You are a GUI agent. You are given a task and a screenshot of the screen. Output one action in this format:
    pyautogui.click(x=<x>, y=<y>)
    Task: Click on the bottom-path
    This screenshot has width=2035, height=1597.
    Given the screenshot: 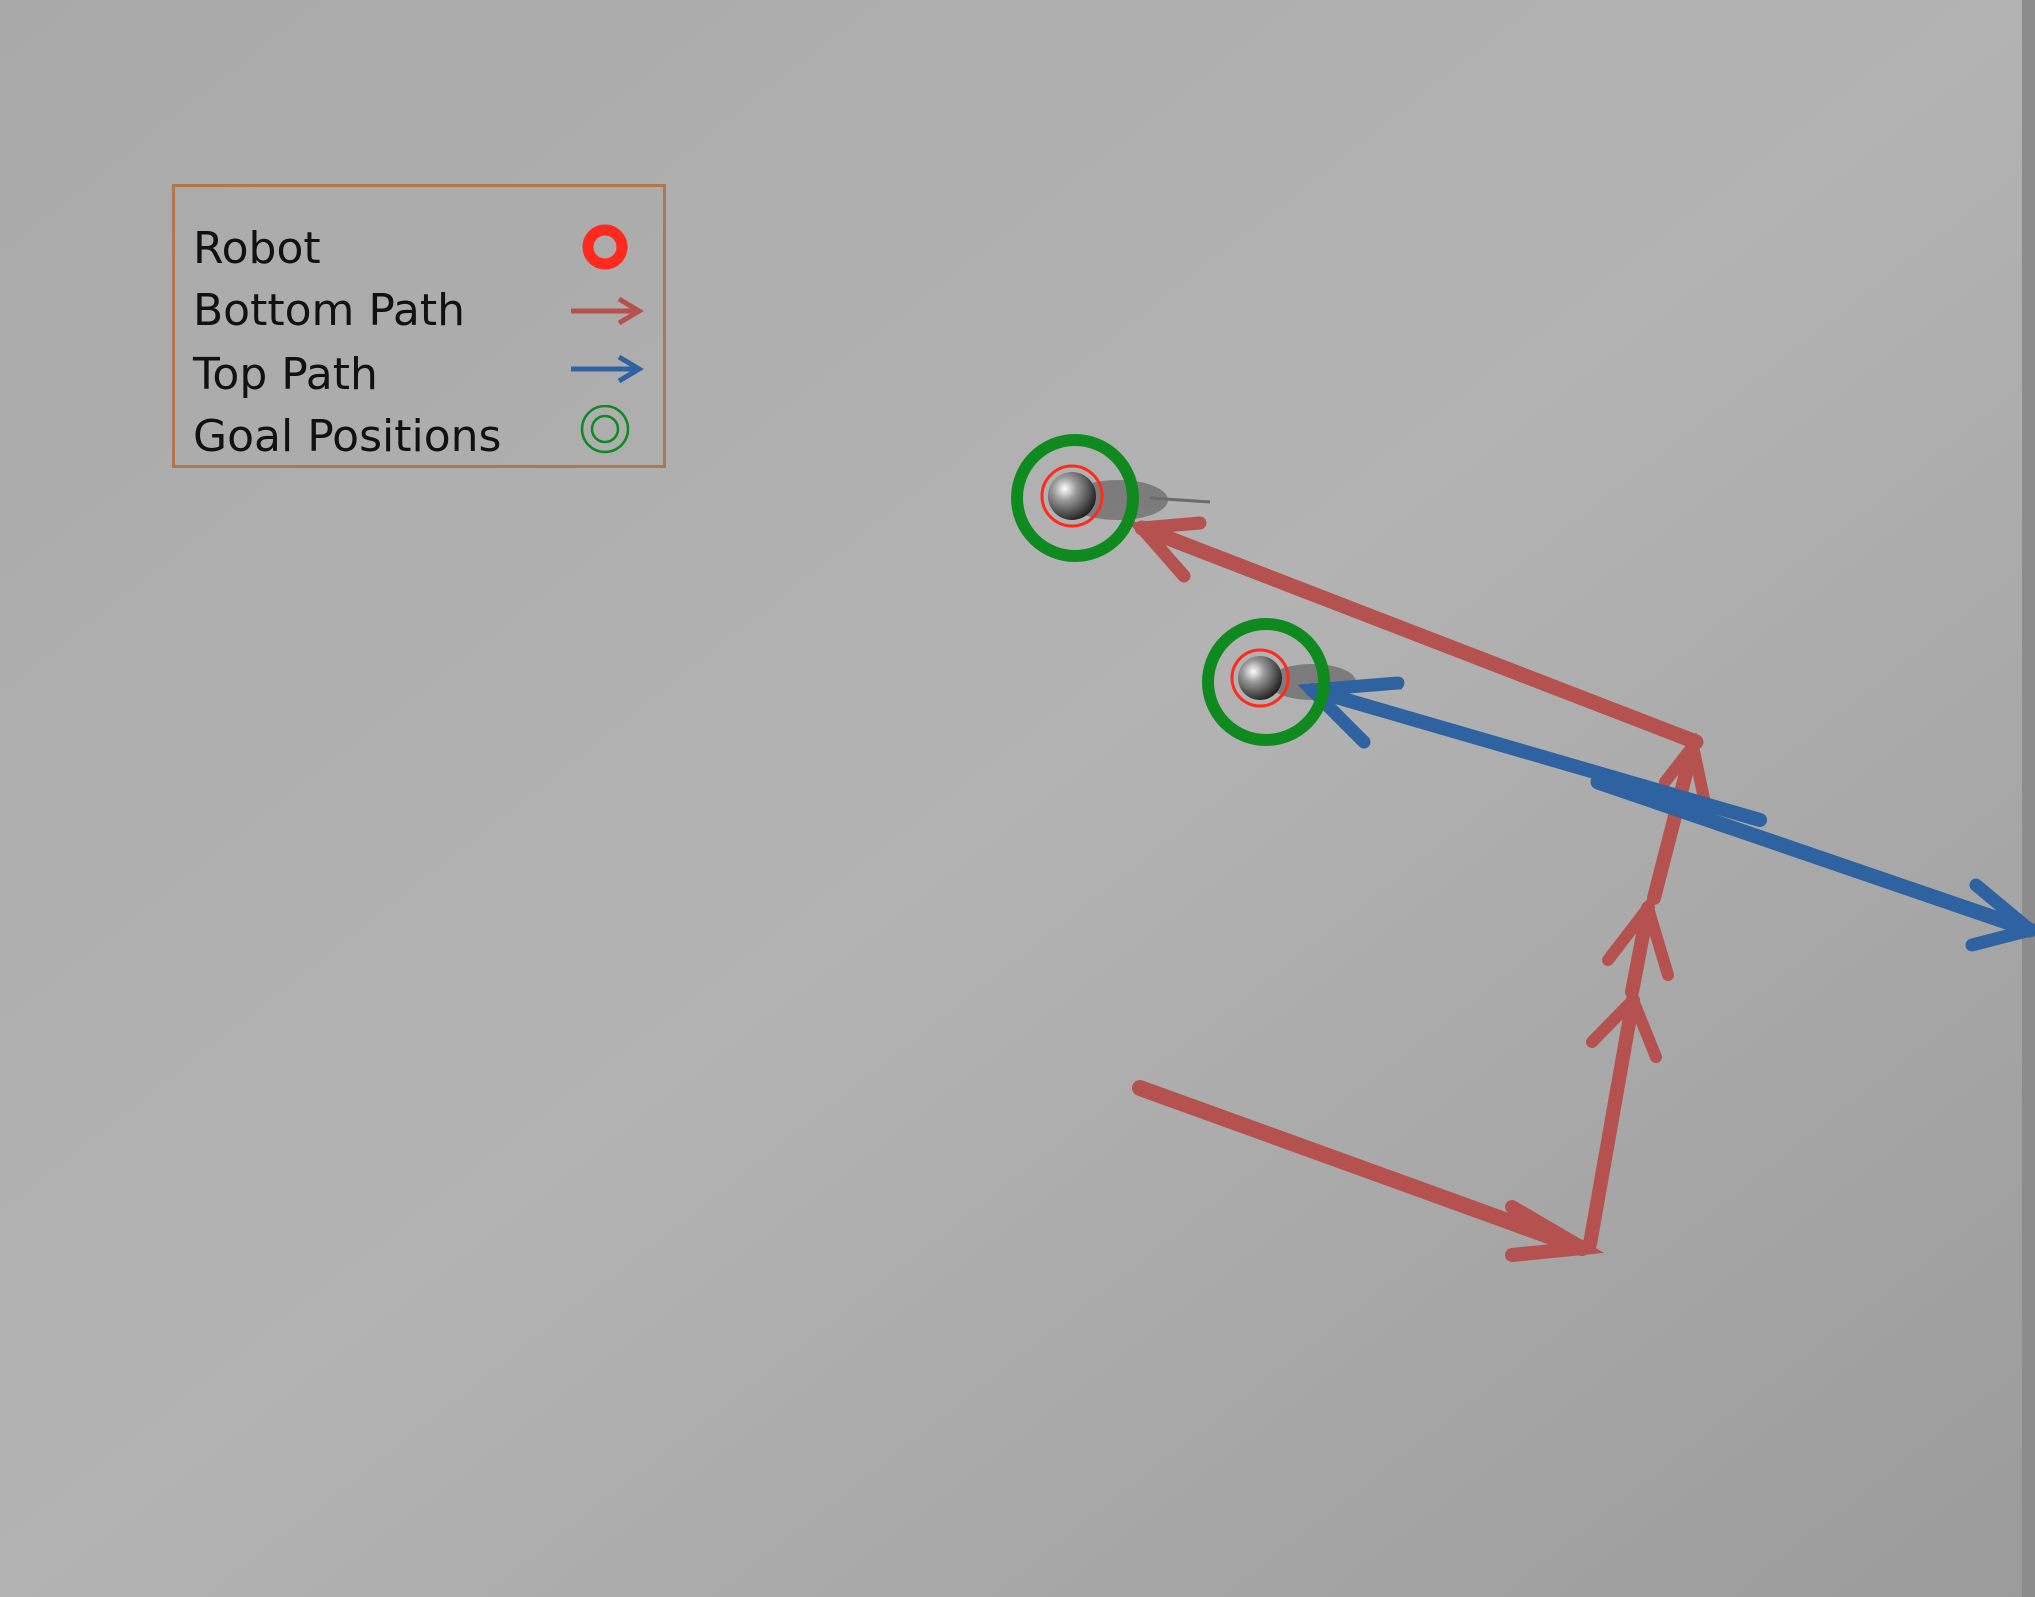 What is the action you would take?
    pyautogui.click(x=1420, y=889)
    